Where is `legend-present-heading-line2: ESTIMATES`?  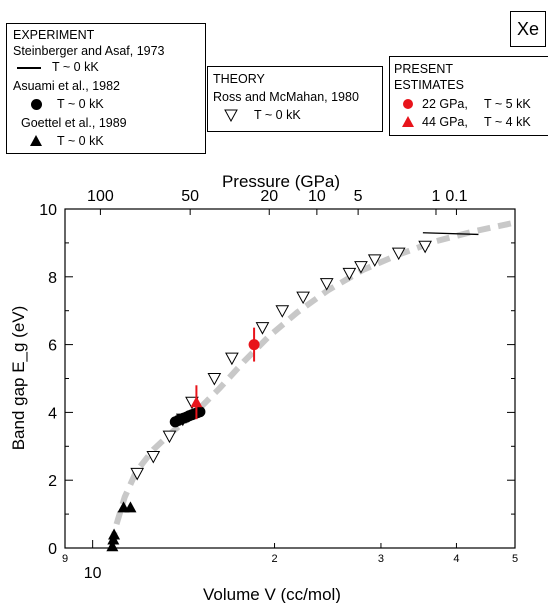 legend-present-heading-line2: ESTIMATES is located at coordinates (429, 85).